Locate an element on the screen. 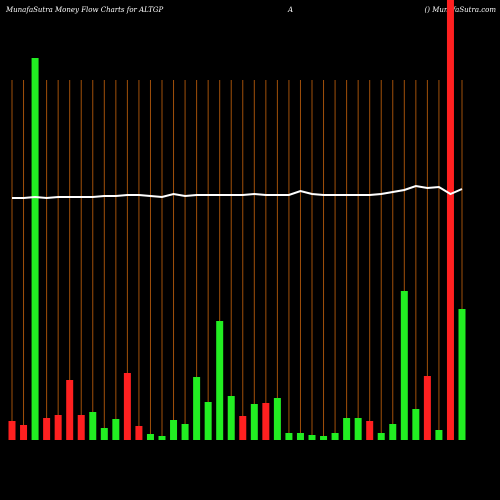 The image size is (500, 500). chart-title: MunafaSutra Money Flow Charts for ALTGP is located at coordinates (84, 10).